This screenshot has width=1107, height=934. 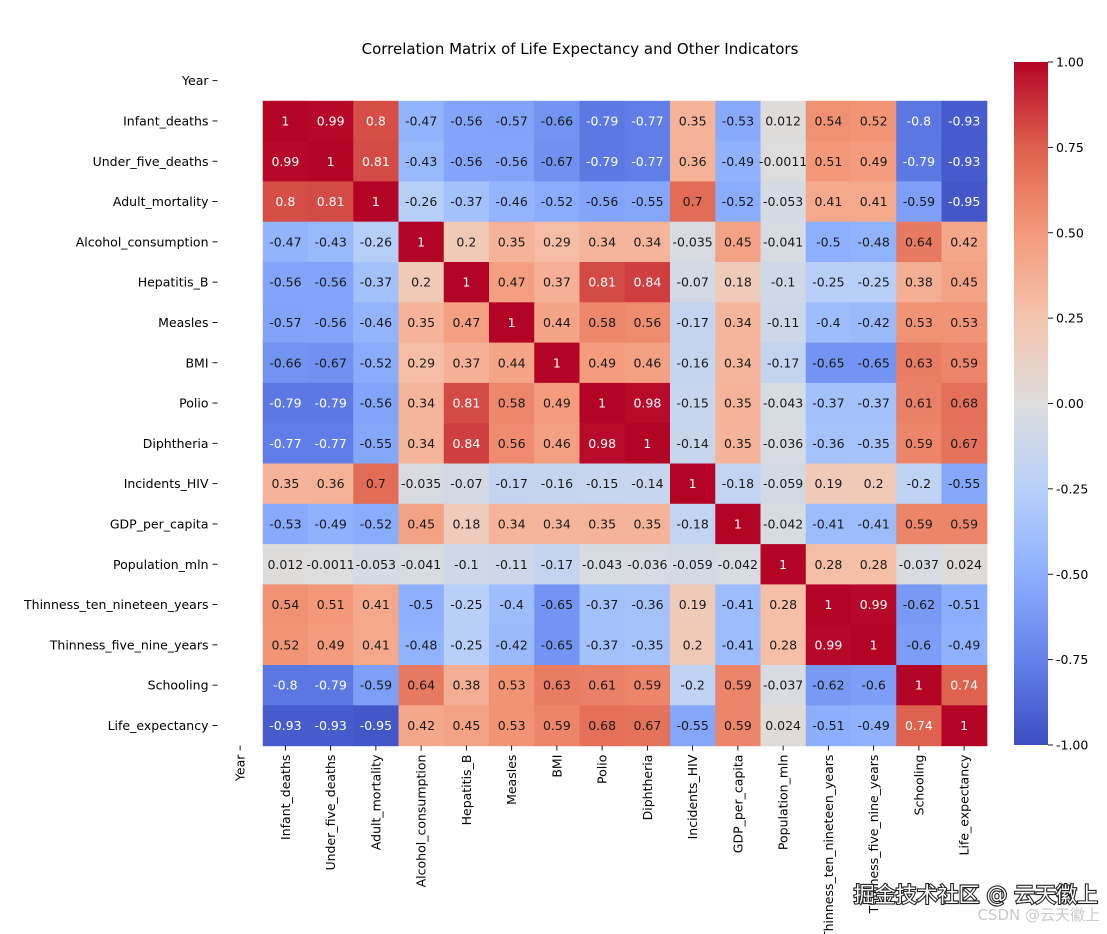 What do you see at coordinates (873, 523) in the screenshot?
I see `cell-value-label: -0.41` at bounding box center [873, 523].